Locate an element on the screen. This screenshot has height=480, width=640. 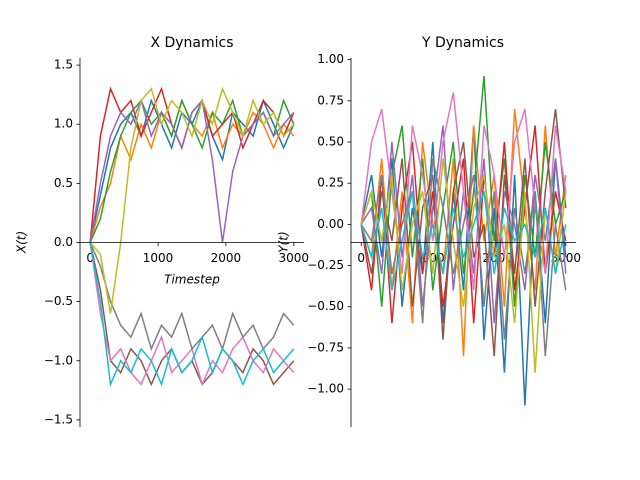
chart-title: X Dynamics is located at coordinates (191, 43).